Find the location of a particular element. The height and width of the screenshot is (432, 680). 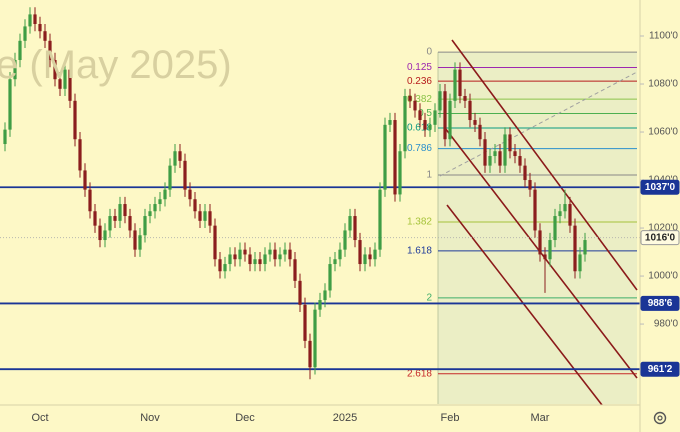

x-tick-label: Mar is located at coordinates (540, 418).